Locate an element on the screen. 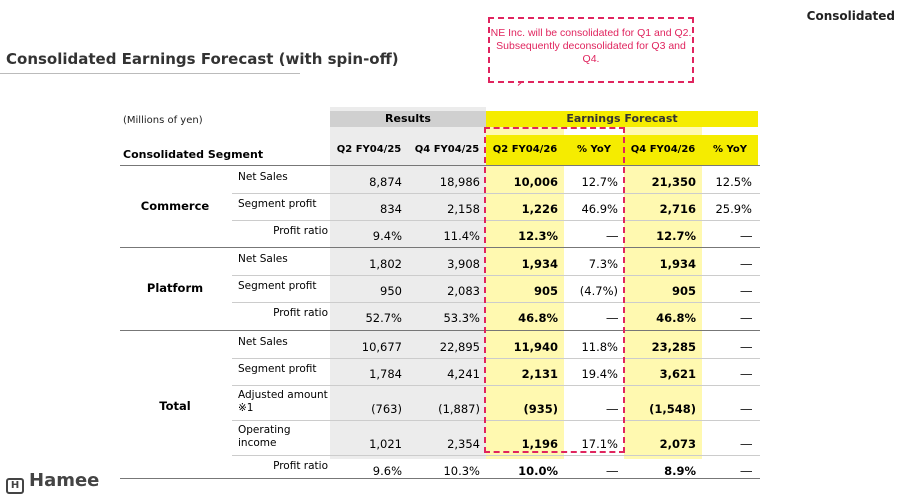  hamee-logo-text: Hamee is located at coordinates (64, 480).